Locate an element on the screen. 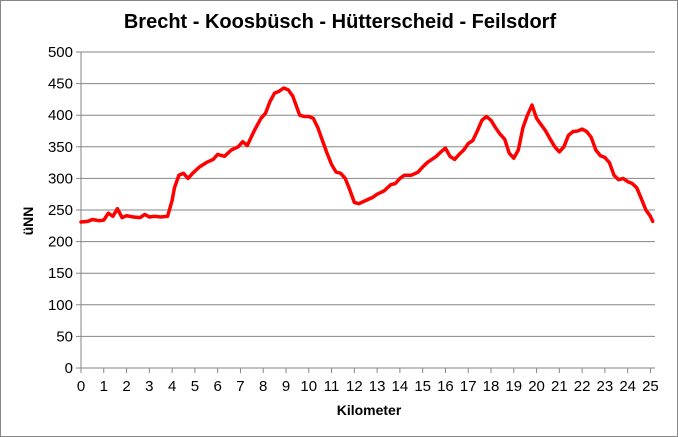 This screenshot has height=437, width=678. x-tick-label: 19 is located at coordinates (513, 386).